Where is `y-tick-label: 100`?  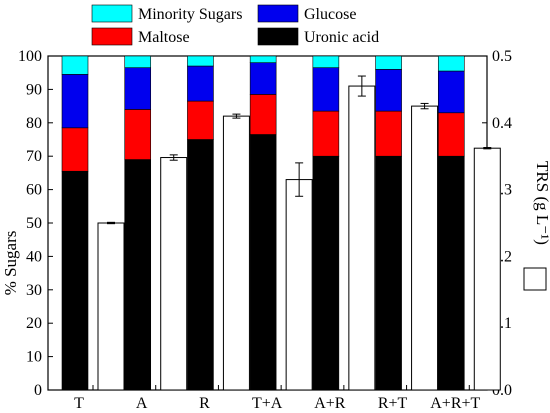 y-tick-label: 100 is located at coordinates (30, 56).